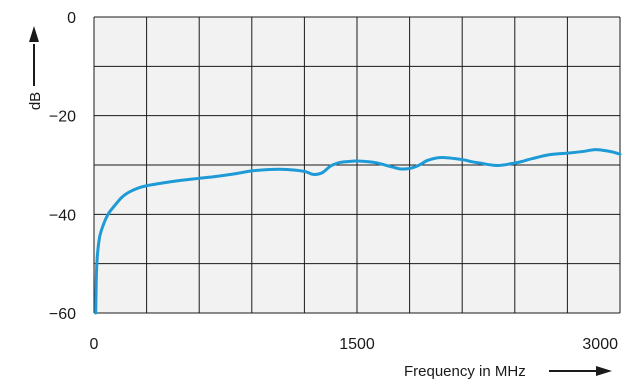 The image size is (627, 384). Describe the element at coordinates (62, 166) in the screenshot. I see `y-tick-labels: 0 −20 −40 −60` at that location.